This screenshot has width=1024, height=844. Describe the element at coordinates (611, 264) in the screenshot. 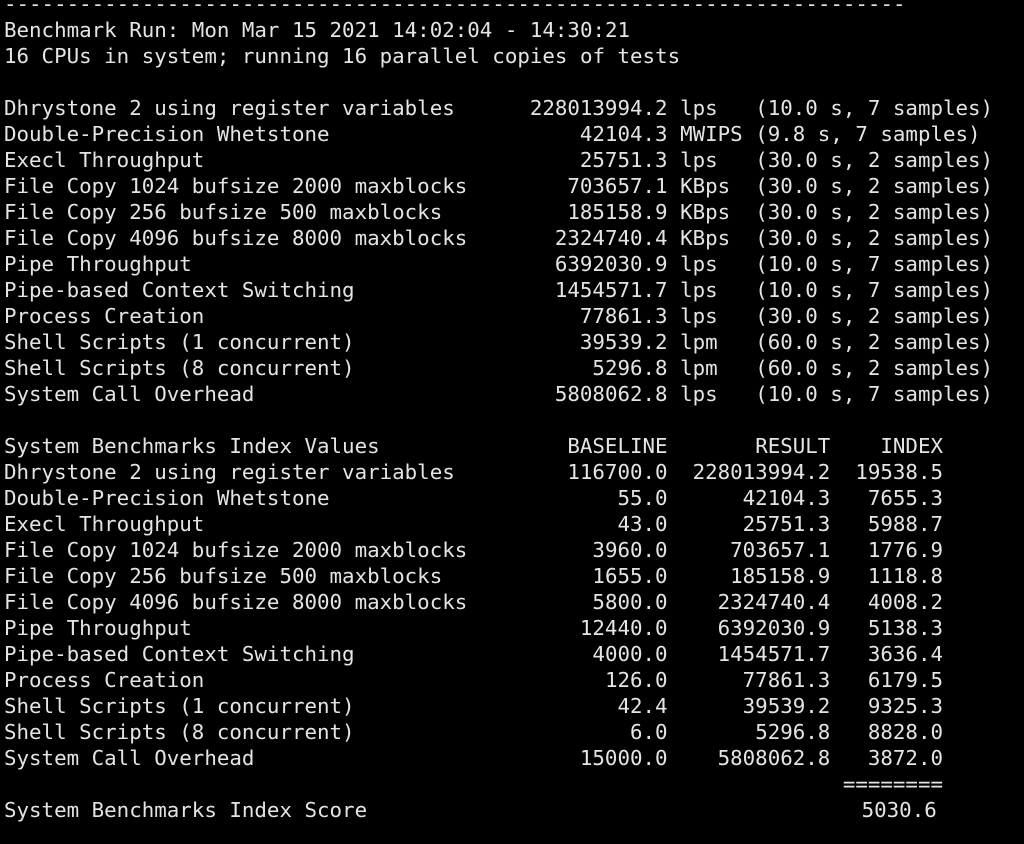

I see `test-value: 6392030.9` at that location.